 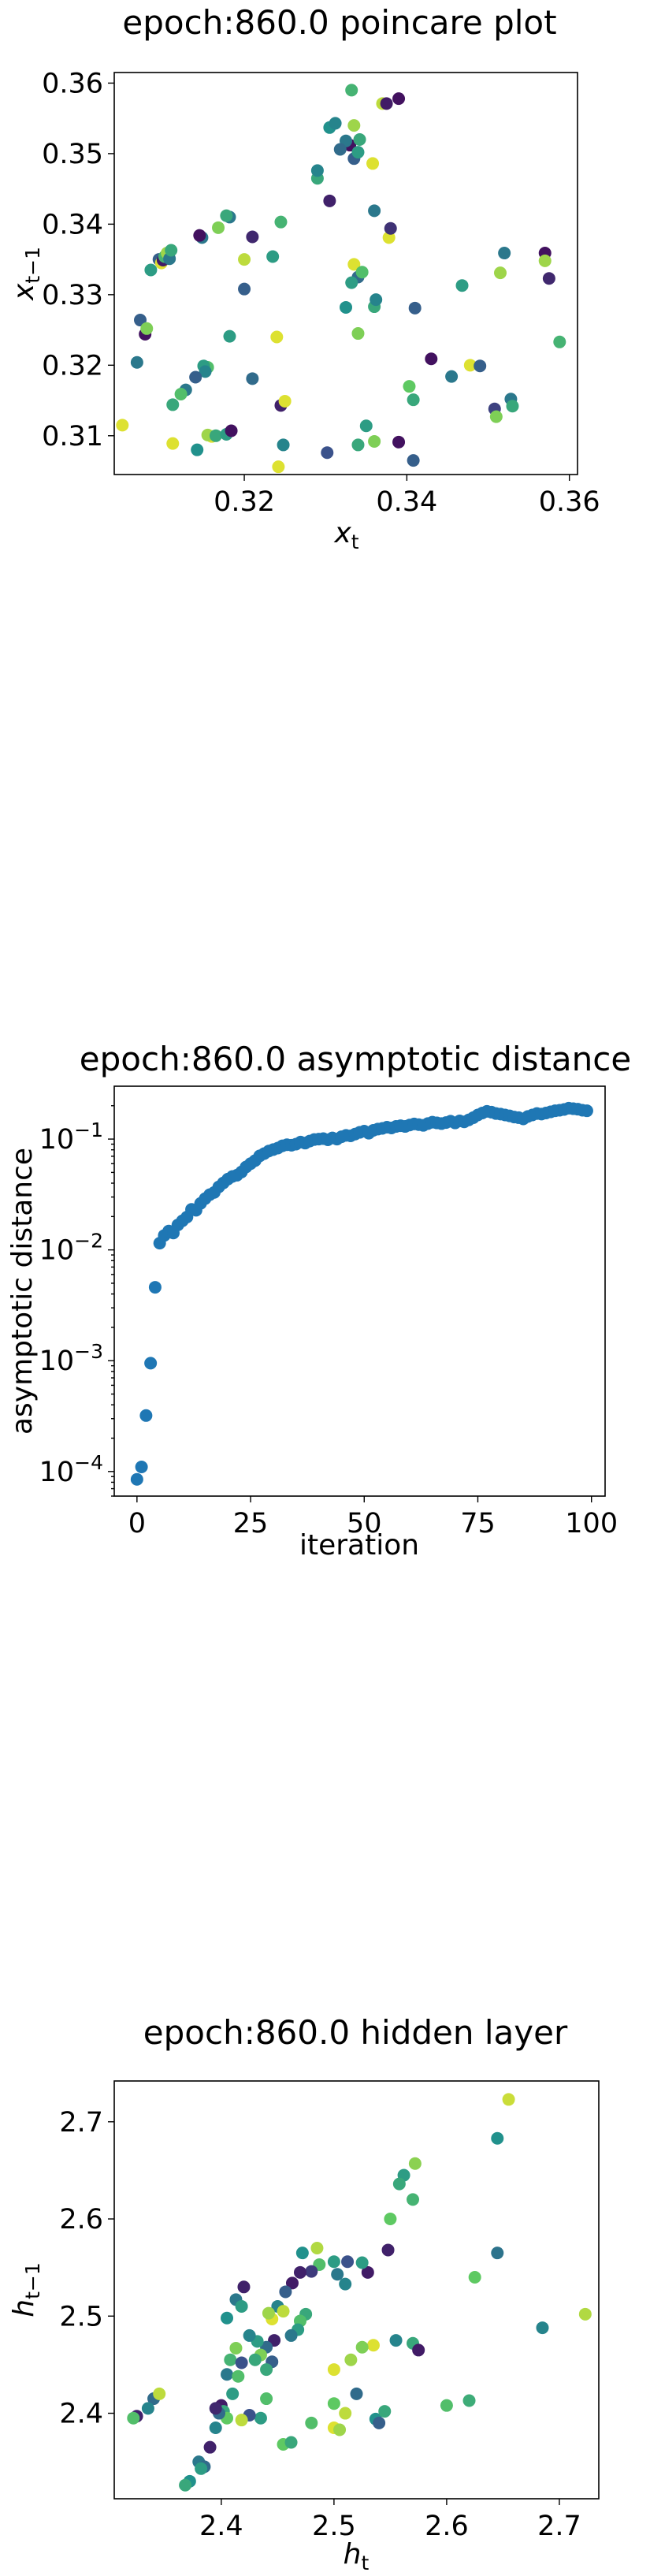 I want to click on y-tick-label: 10⁻¹, so click(x=71, y=1137).